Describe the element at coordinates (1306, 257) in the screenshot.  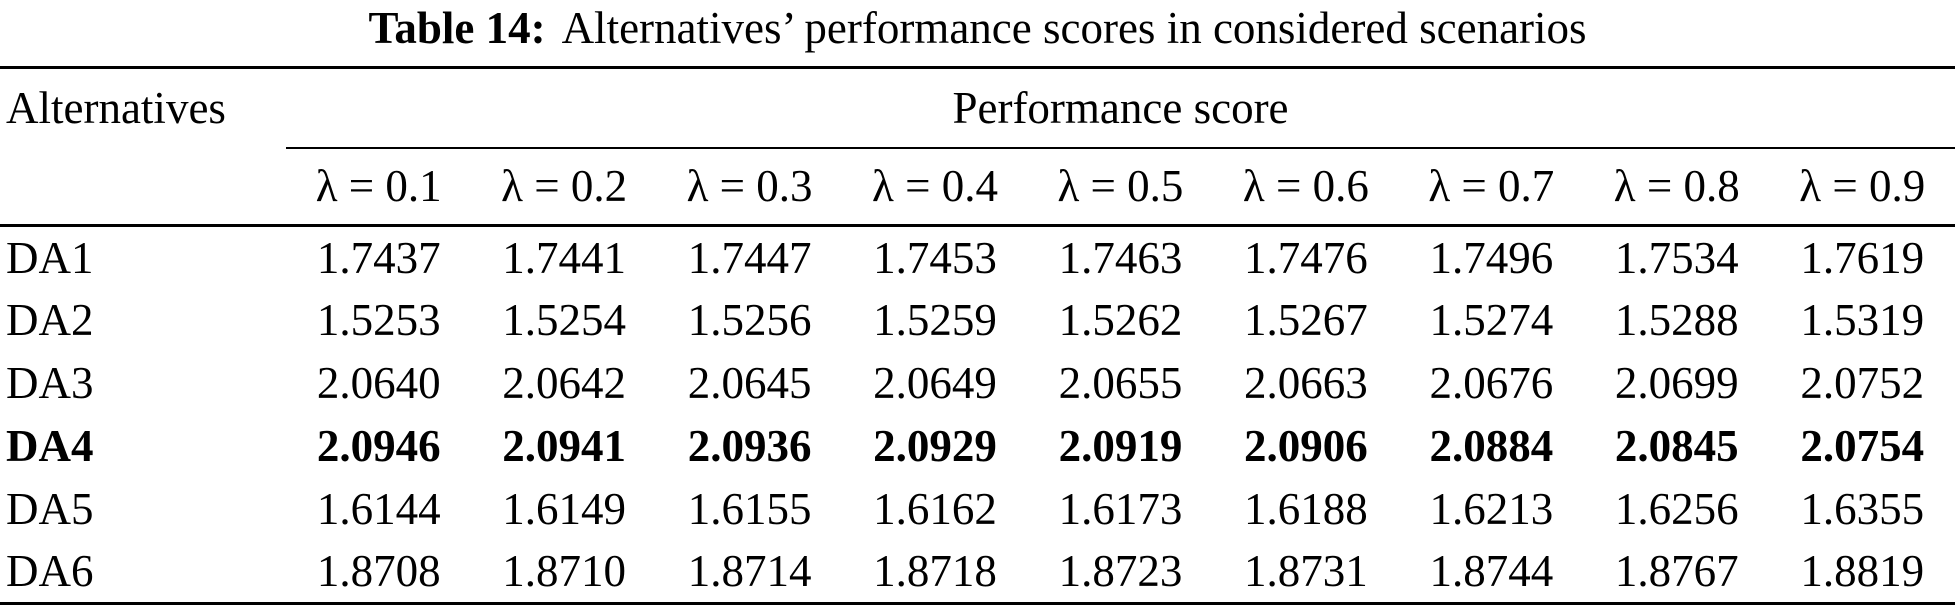
I see `score-cell: 1.7476` at that location.